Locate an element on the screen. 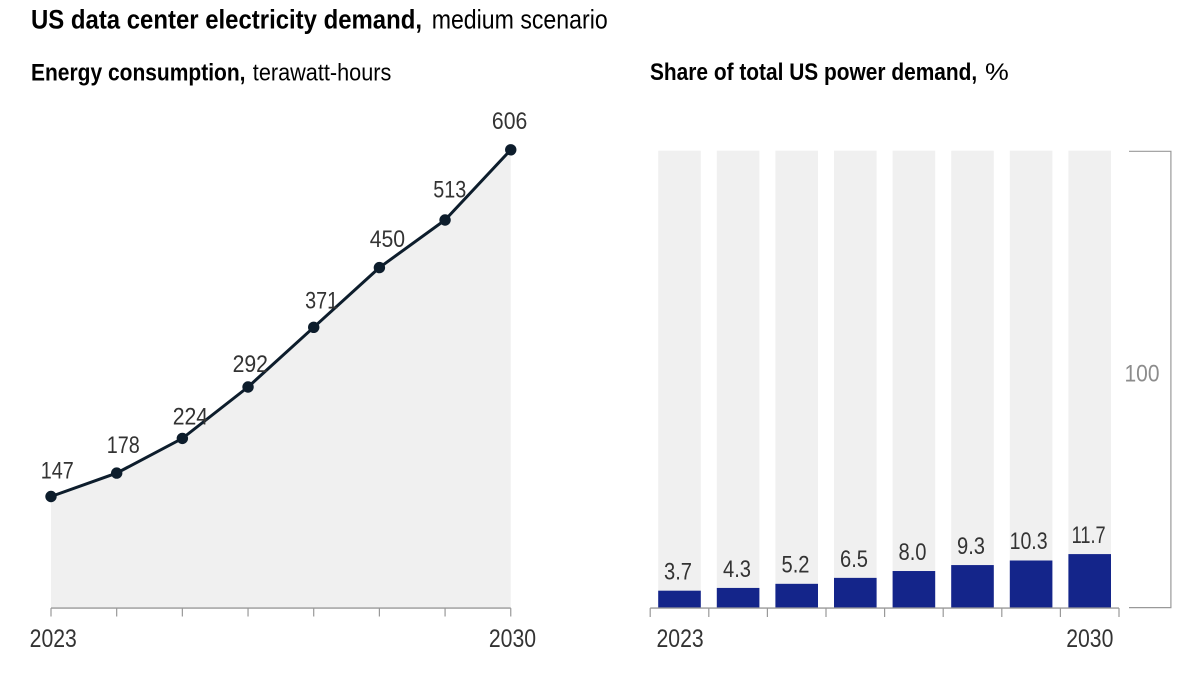  svg-text:US data center electricity dem: US data center electricity demand, is located at coordinates (226, 20).